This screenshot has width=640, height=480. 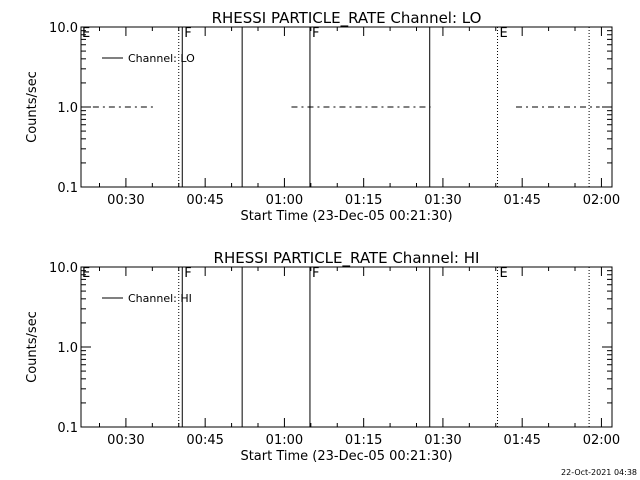 I want to click on chart-0-x-tick-label: 00:45, so click(x=204, y=200).